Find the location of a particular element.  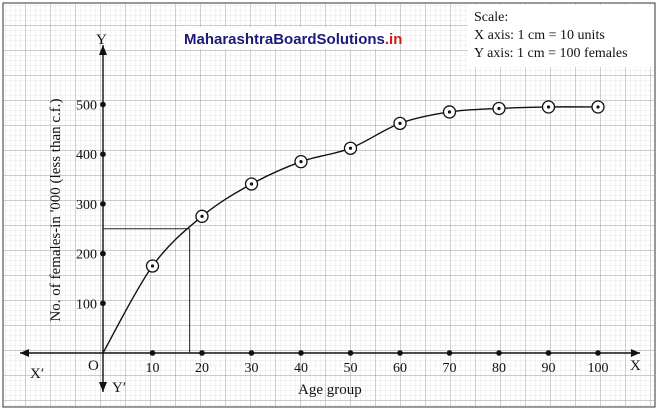

x-axis-label: Age group is located at coordinates (330, 390).